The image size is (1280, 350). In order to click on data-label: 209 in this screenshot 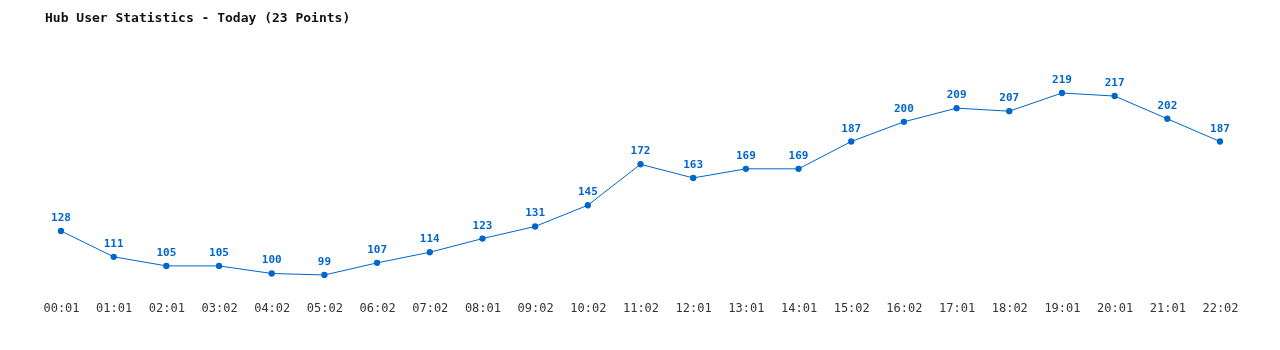, I will do `click(956, 95)`.